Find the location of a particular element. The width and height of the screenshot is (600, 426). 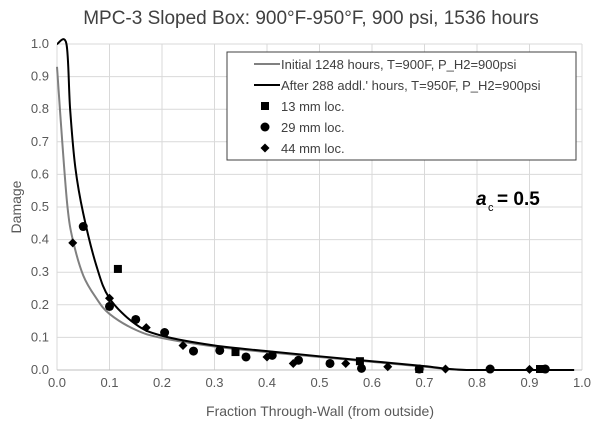

x-tick-label: 0.7 is located at coordinates (424, 382).